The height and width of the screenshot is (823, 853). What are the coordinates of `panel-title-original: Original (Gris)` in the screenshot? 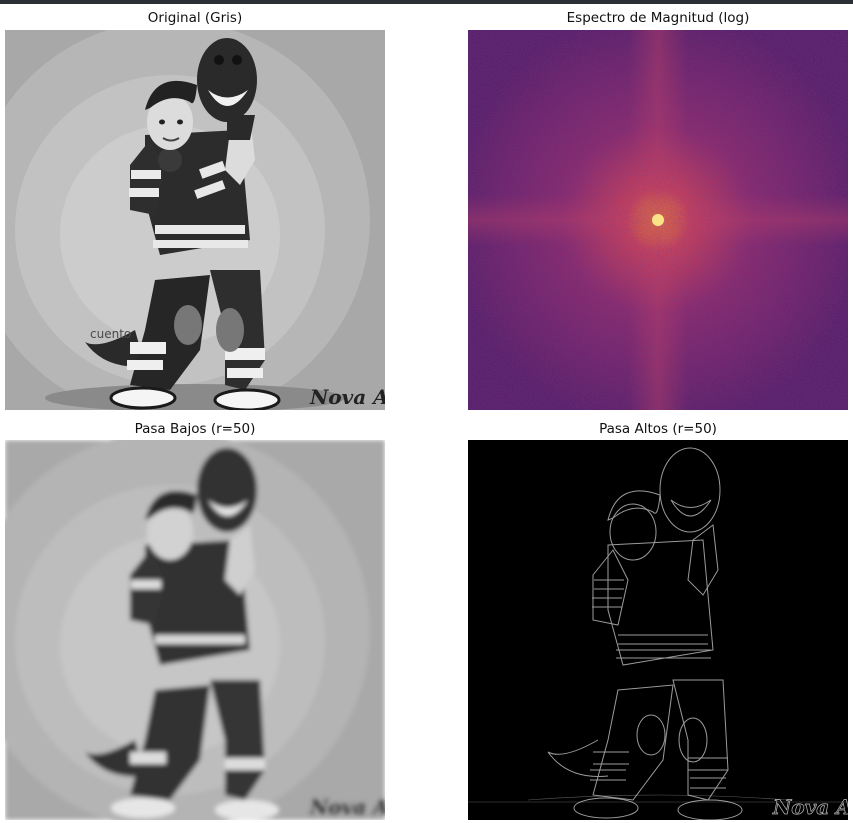 It's located at (195, 18).